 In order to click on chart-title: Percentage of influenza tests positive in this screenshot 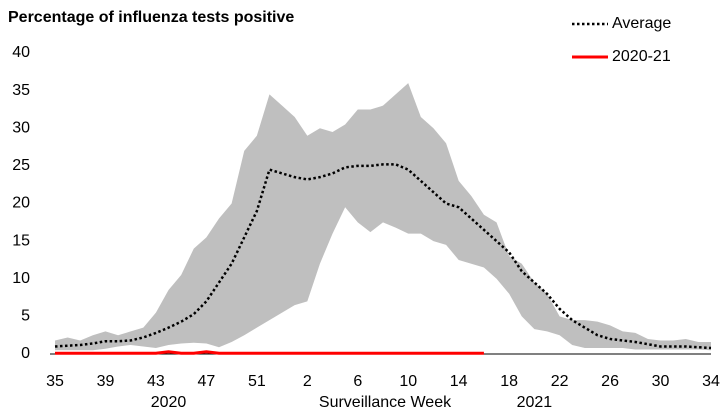, I will do `click(151, 17)`.